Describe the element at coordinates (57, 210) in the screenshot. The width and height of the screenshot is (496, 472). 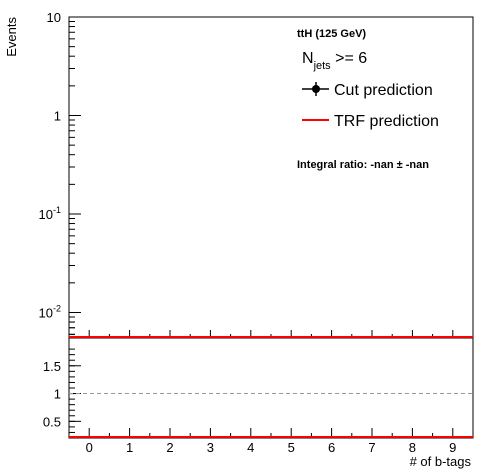
I see `tick-label-exponent: -1` at that location.